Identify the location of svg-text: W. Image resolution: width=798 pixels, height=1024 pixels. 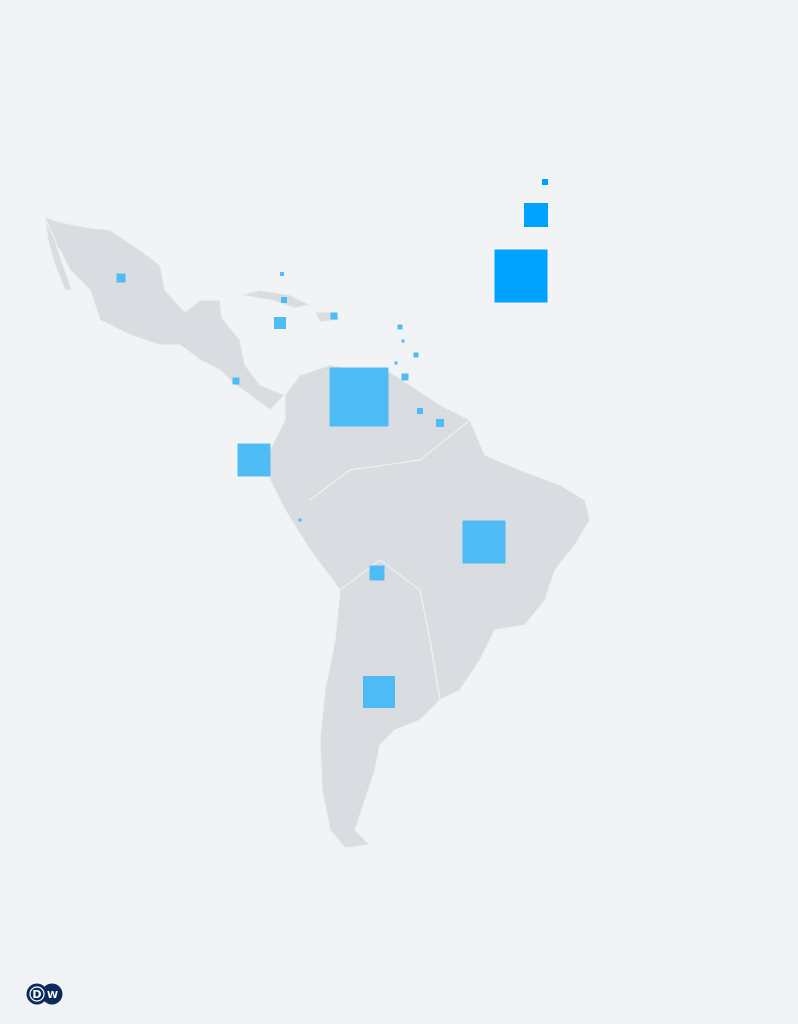
(52, 995).